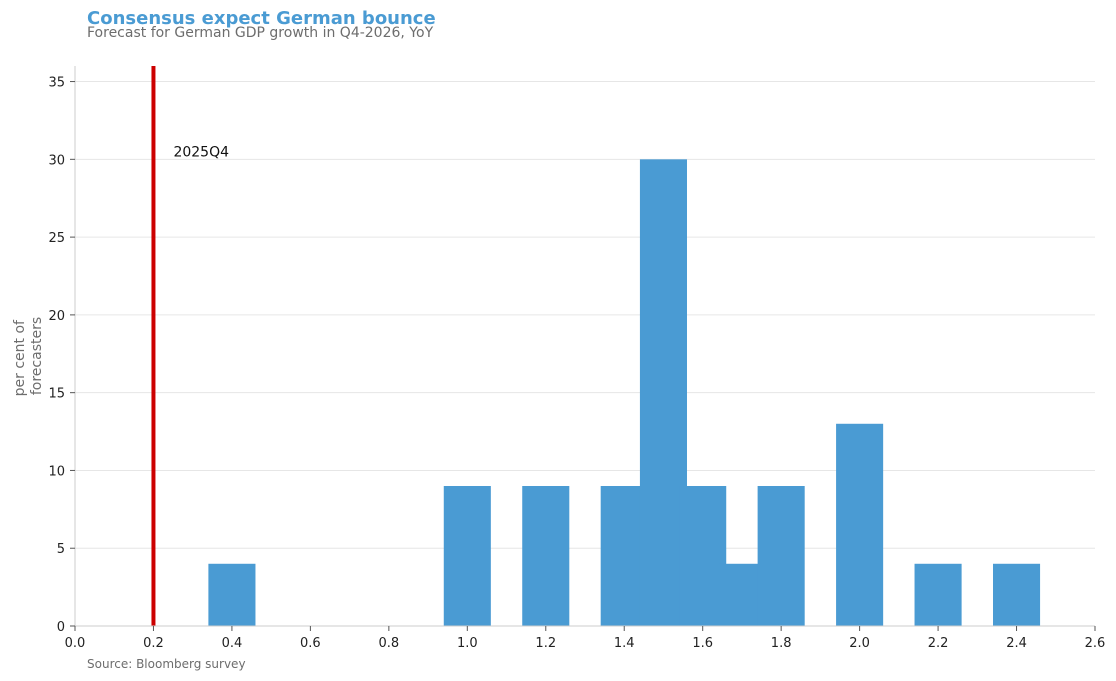 The image size is (1116, 681). I want to click on x-tick-label: 2.2, so click(938, 643).